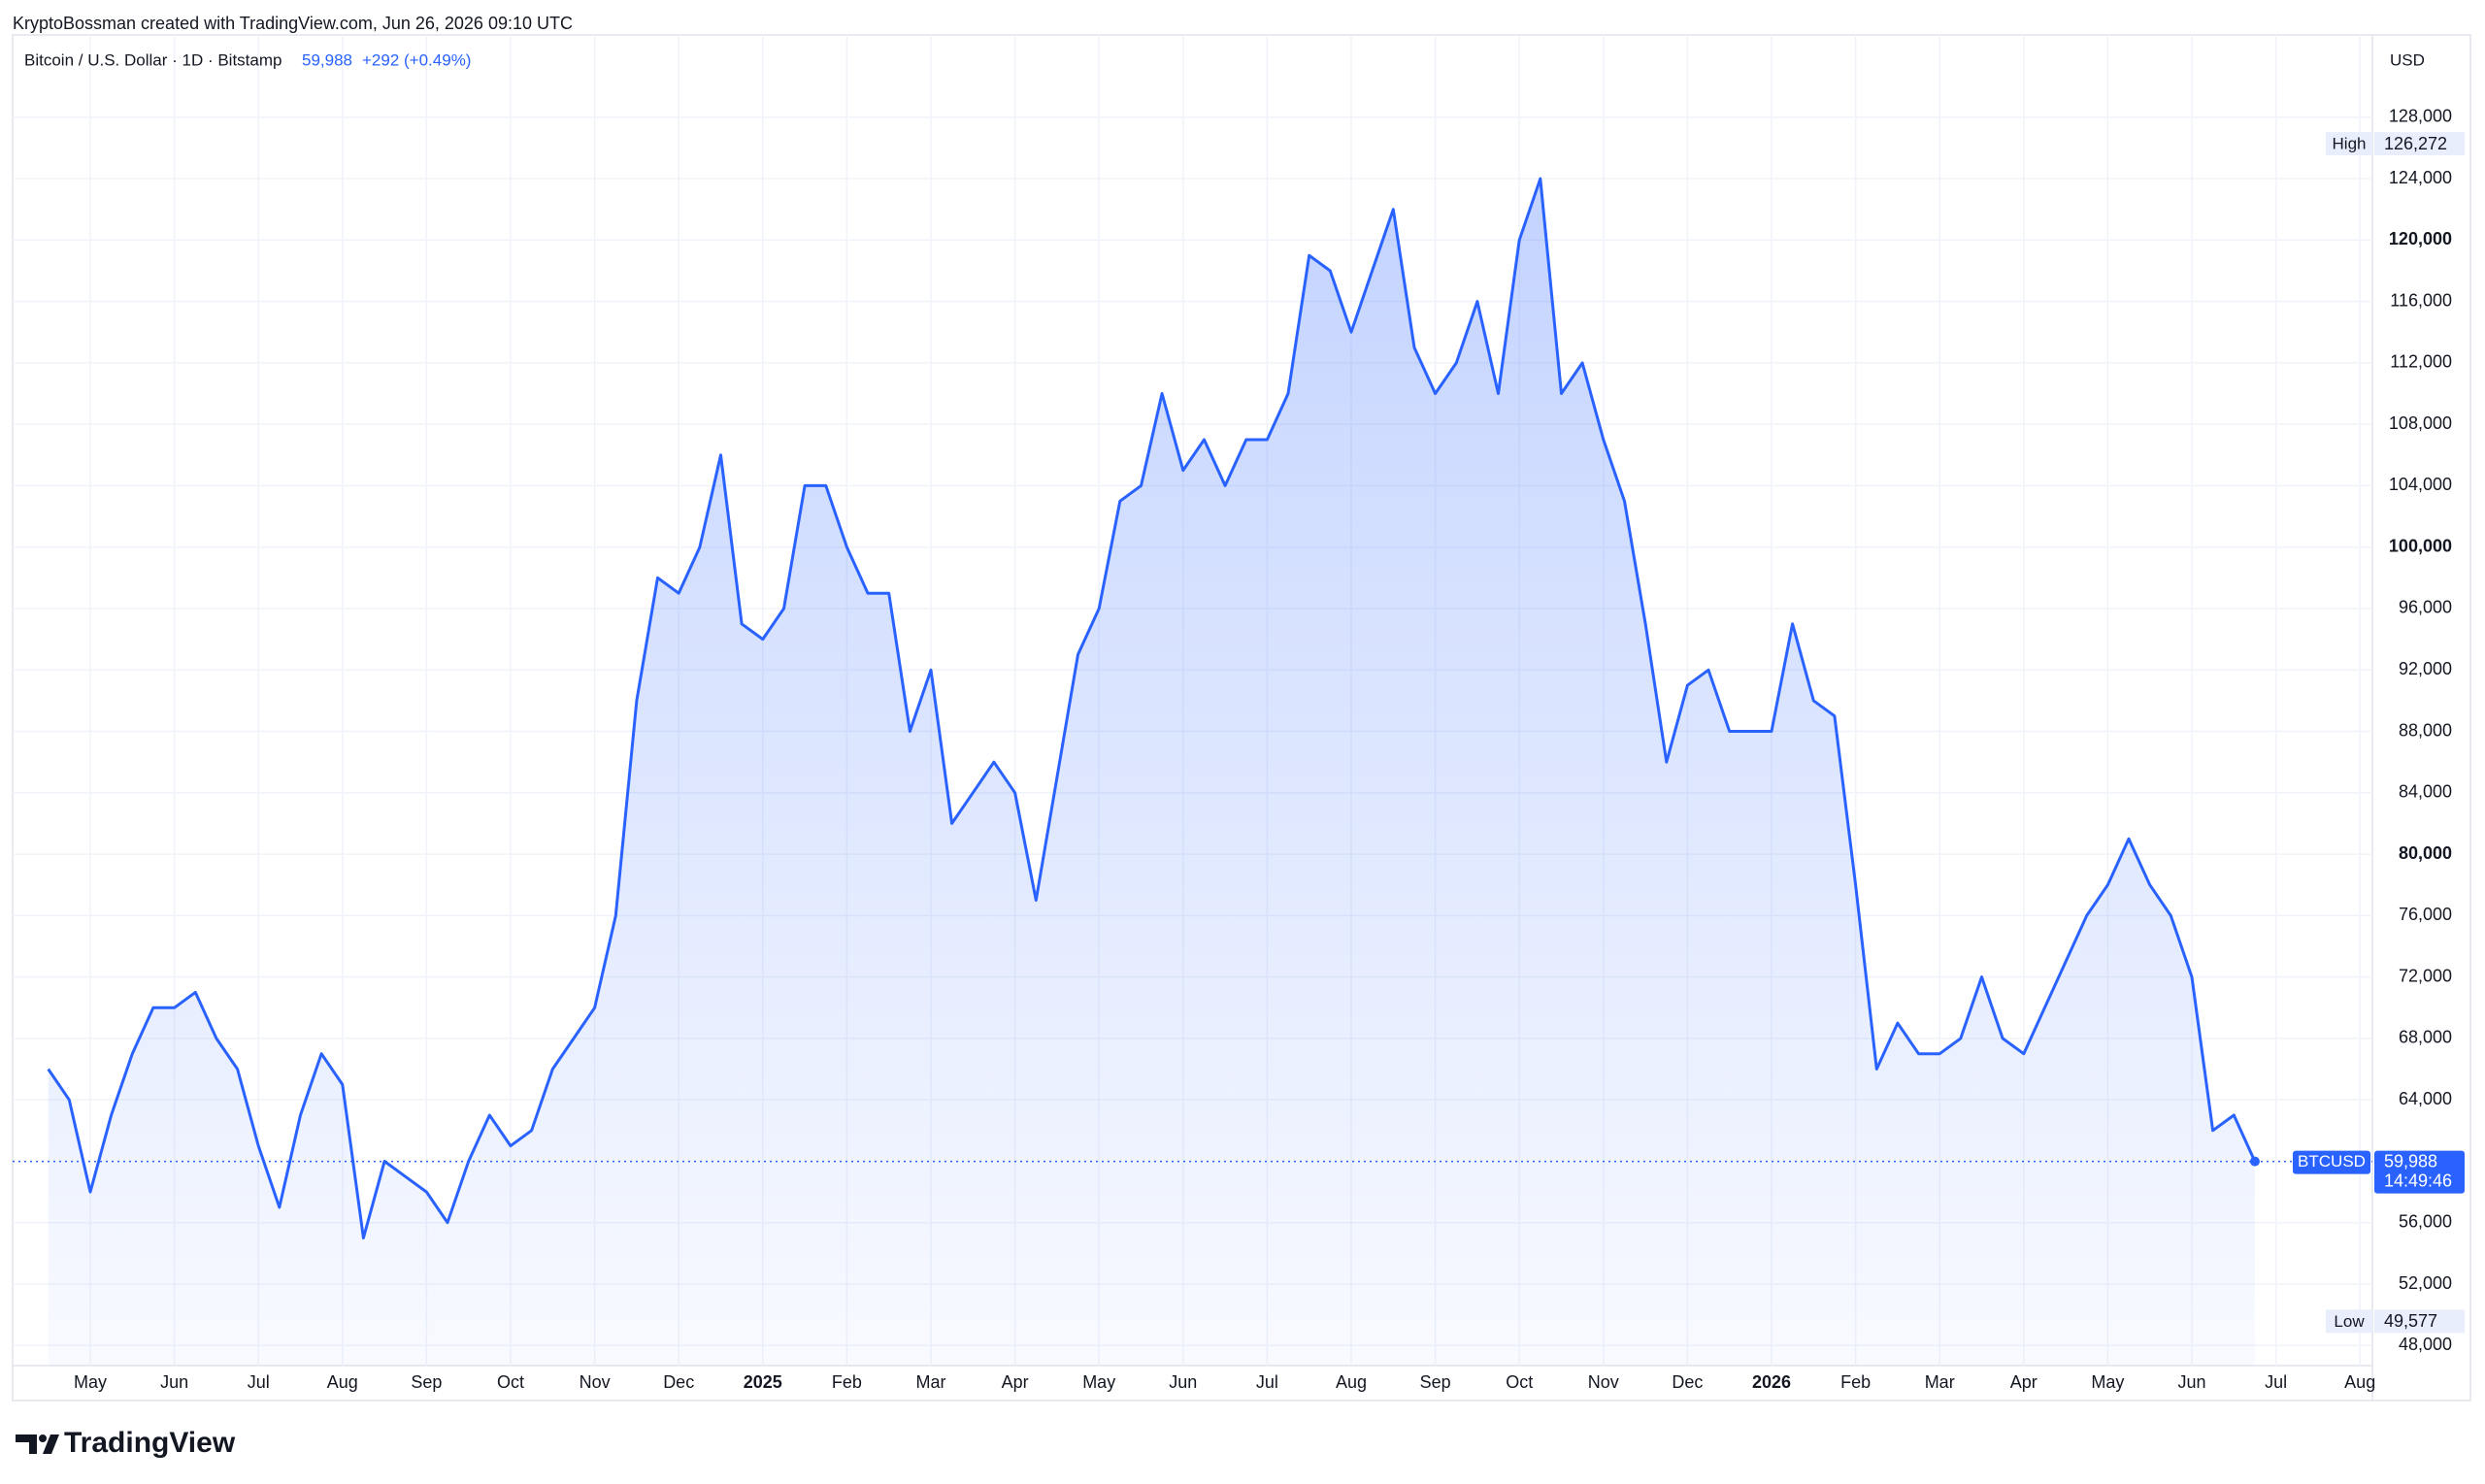 Image resolution: width=2485 pixels, height=1484 pixels. I want to click on y-tick-label: 124,000, so click(2421, 177).